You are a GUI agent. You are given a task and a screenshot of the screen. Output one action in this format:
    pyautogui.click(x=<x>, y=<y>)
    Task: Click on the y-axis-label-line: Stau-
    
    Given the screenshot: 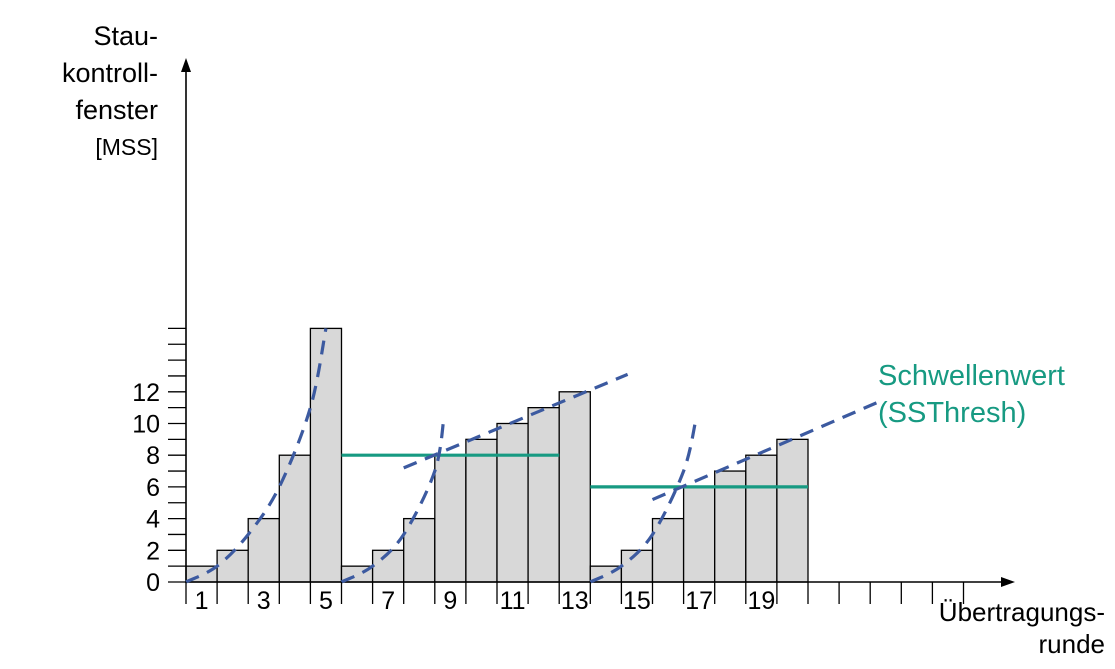 What is the action you would take?
    pyautogui.click(x=125, y=36)
    